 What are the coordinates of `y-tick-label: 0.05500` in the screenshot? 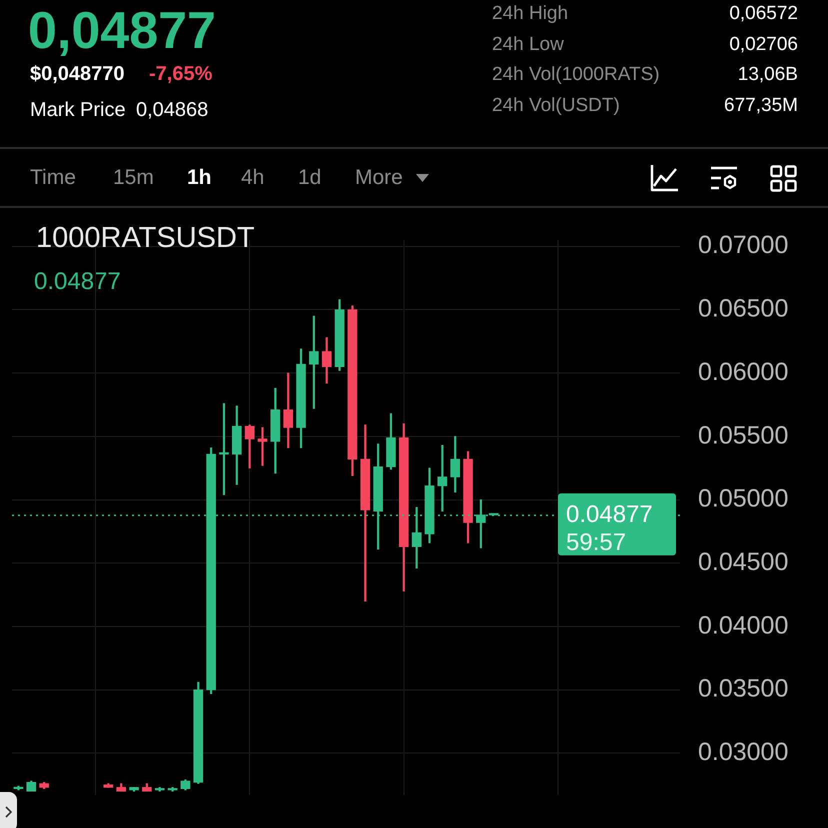 It's located at (743, 435).